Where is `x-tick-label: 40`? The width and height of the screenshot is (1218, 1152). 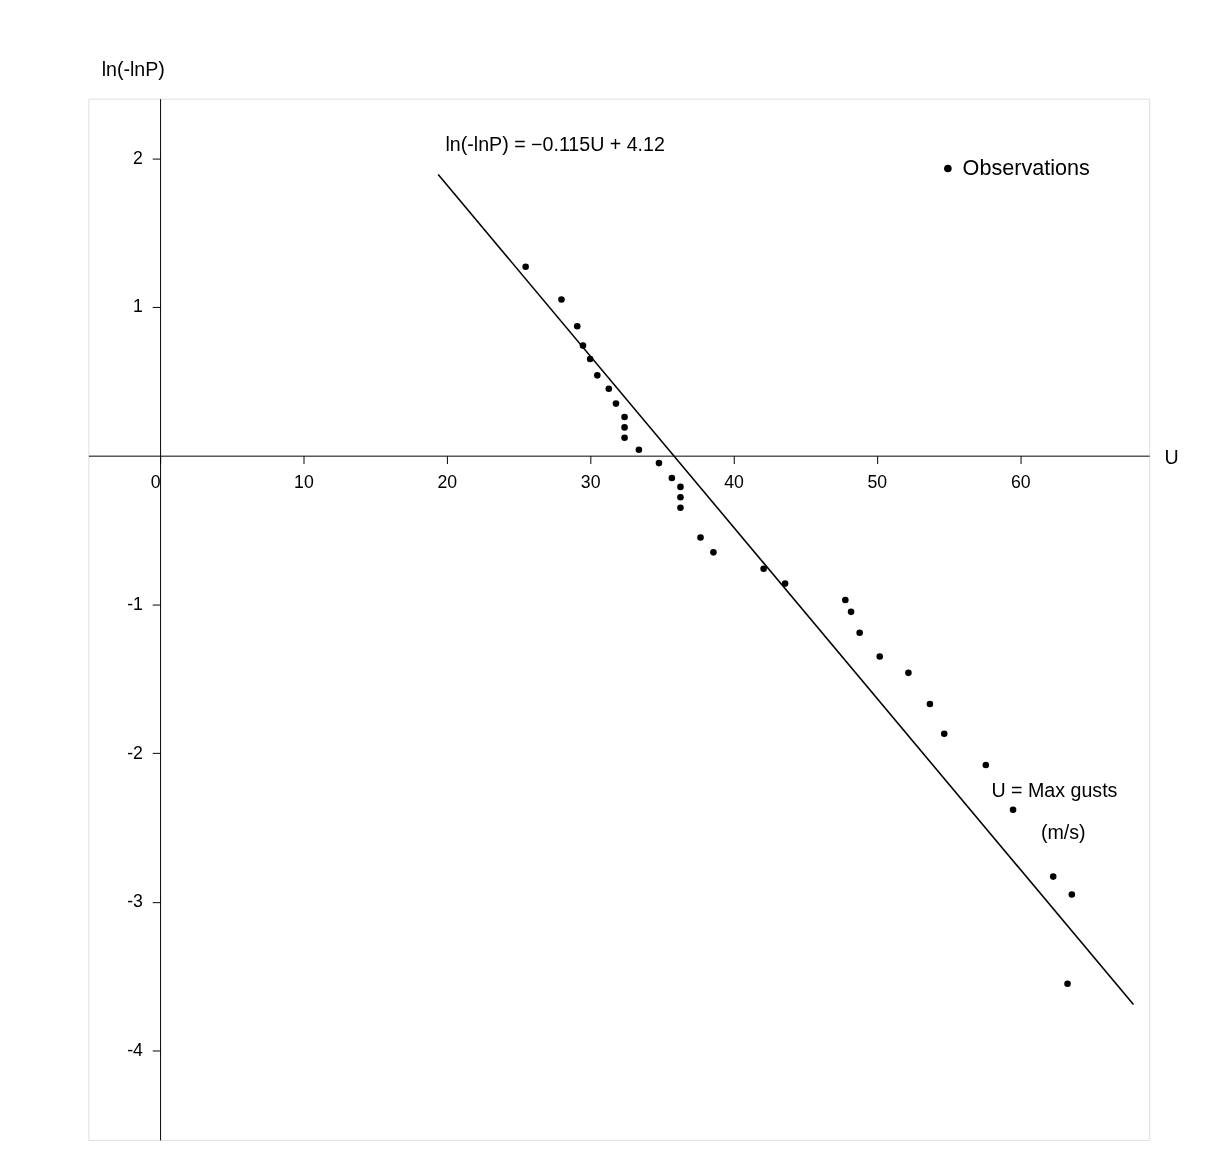 x-tick-label: 40 is located at coordinates (734, 481).